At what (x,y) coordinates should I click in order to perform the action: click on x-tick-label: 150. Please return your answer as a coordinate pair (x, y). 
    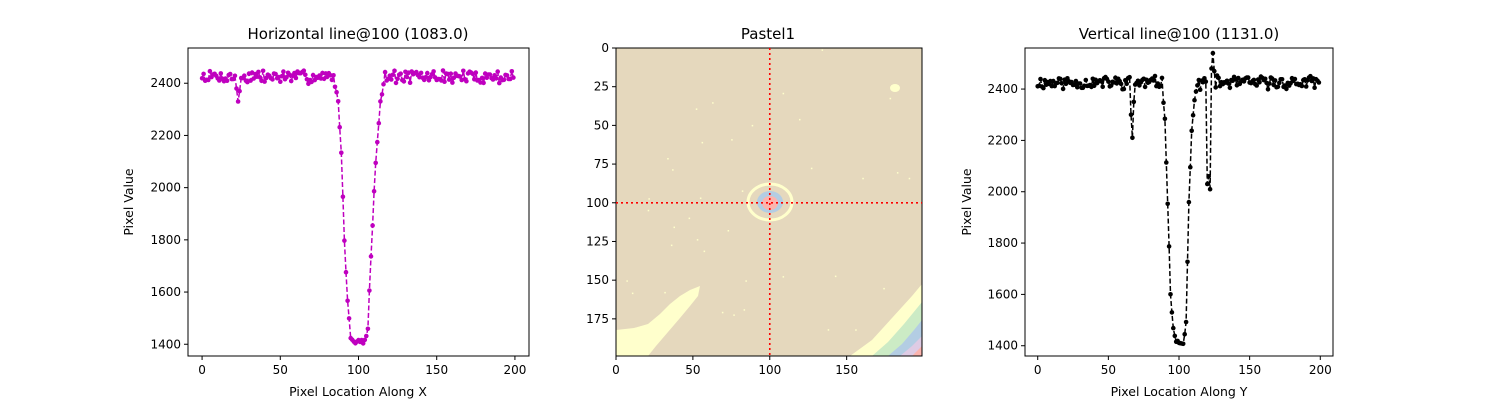
    Looking at the image, I should click on (1249, 370).